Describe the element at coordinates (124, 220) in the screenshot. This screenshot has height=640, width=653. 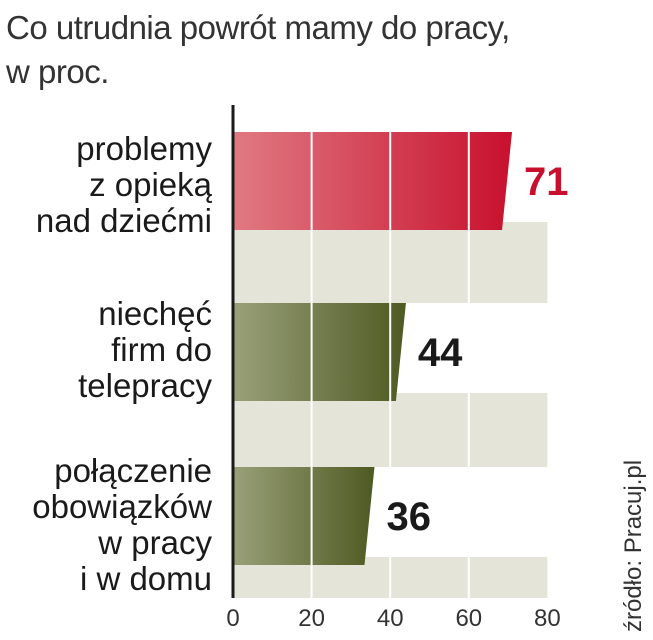
I see `category-label-line: nad dziećmi` at that location.